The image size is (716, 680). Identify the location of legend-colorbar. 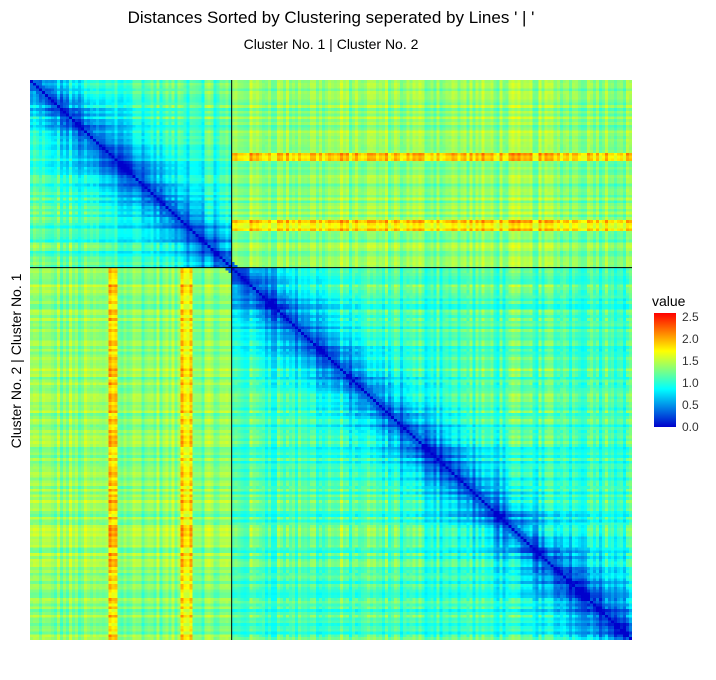
(665, 370).